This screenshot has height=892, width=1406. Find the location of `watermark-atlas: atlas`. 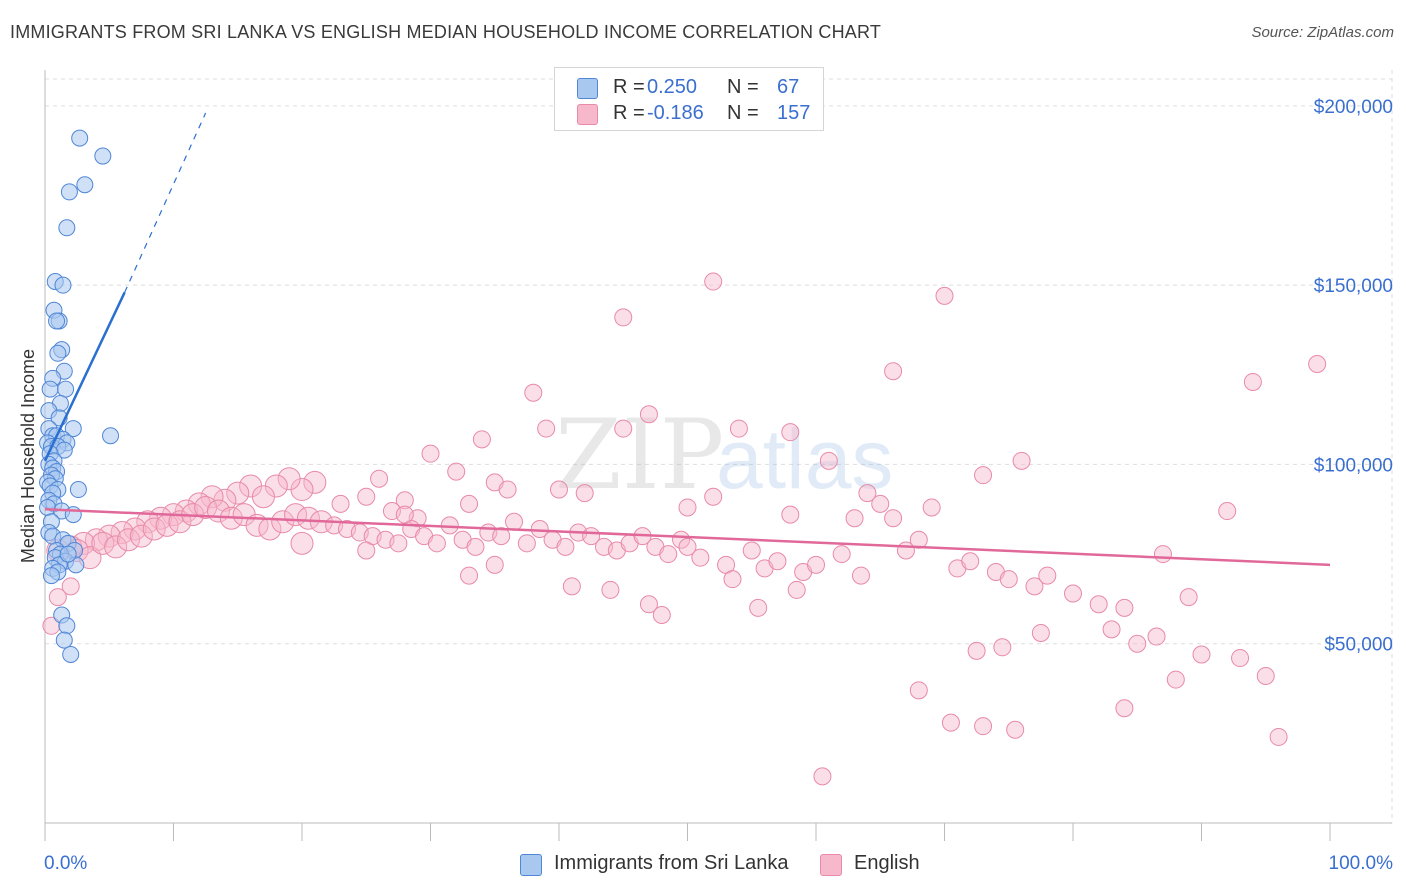

watermark-atlas: atlas is located at coordinates (804, 459).